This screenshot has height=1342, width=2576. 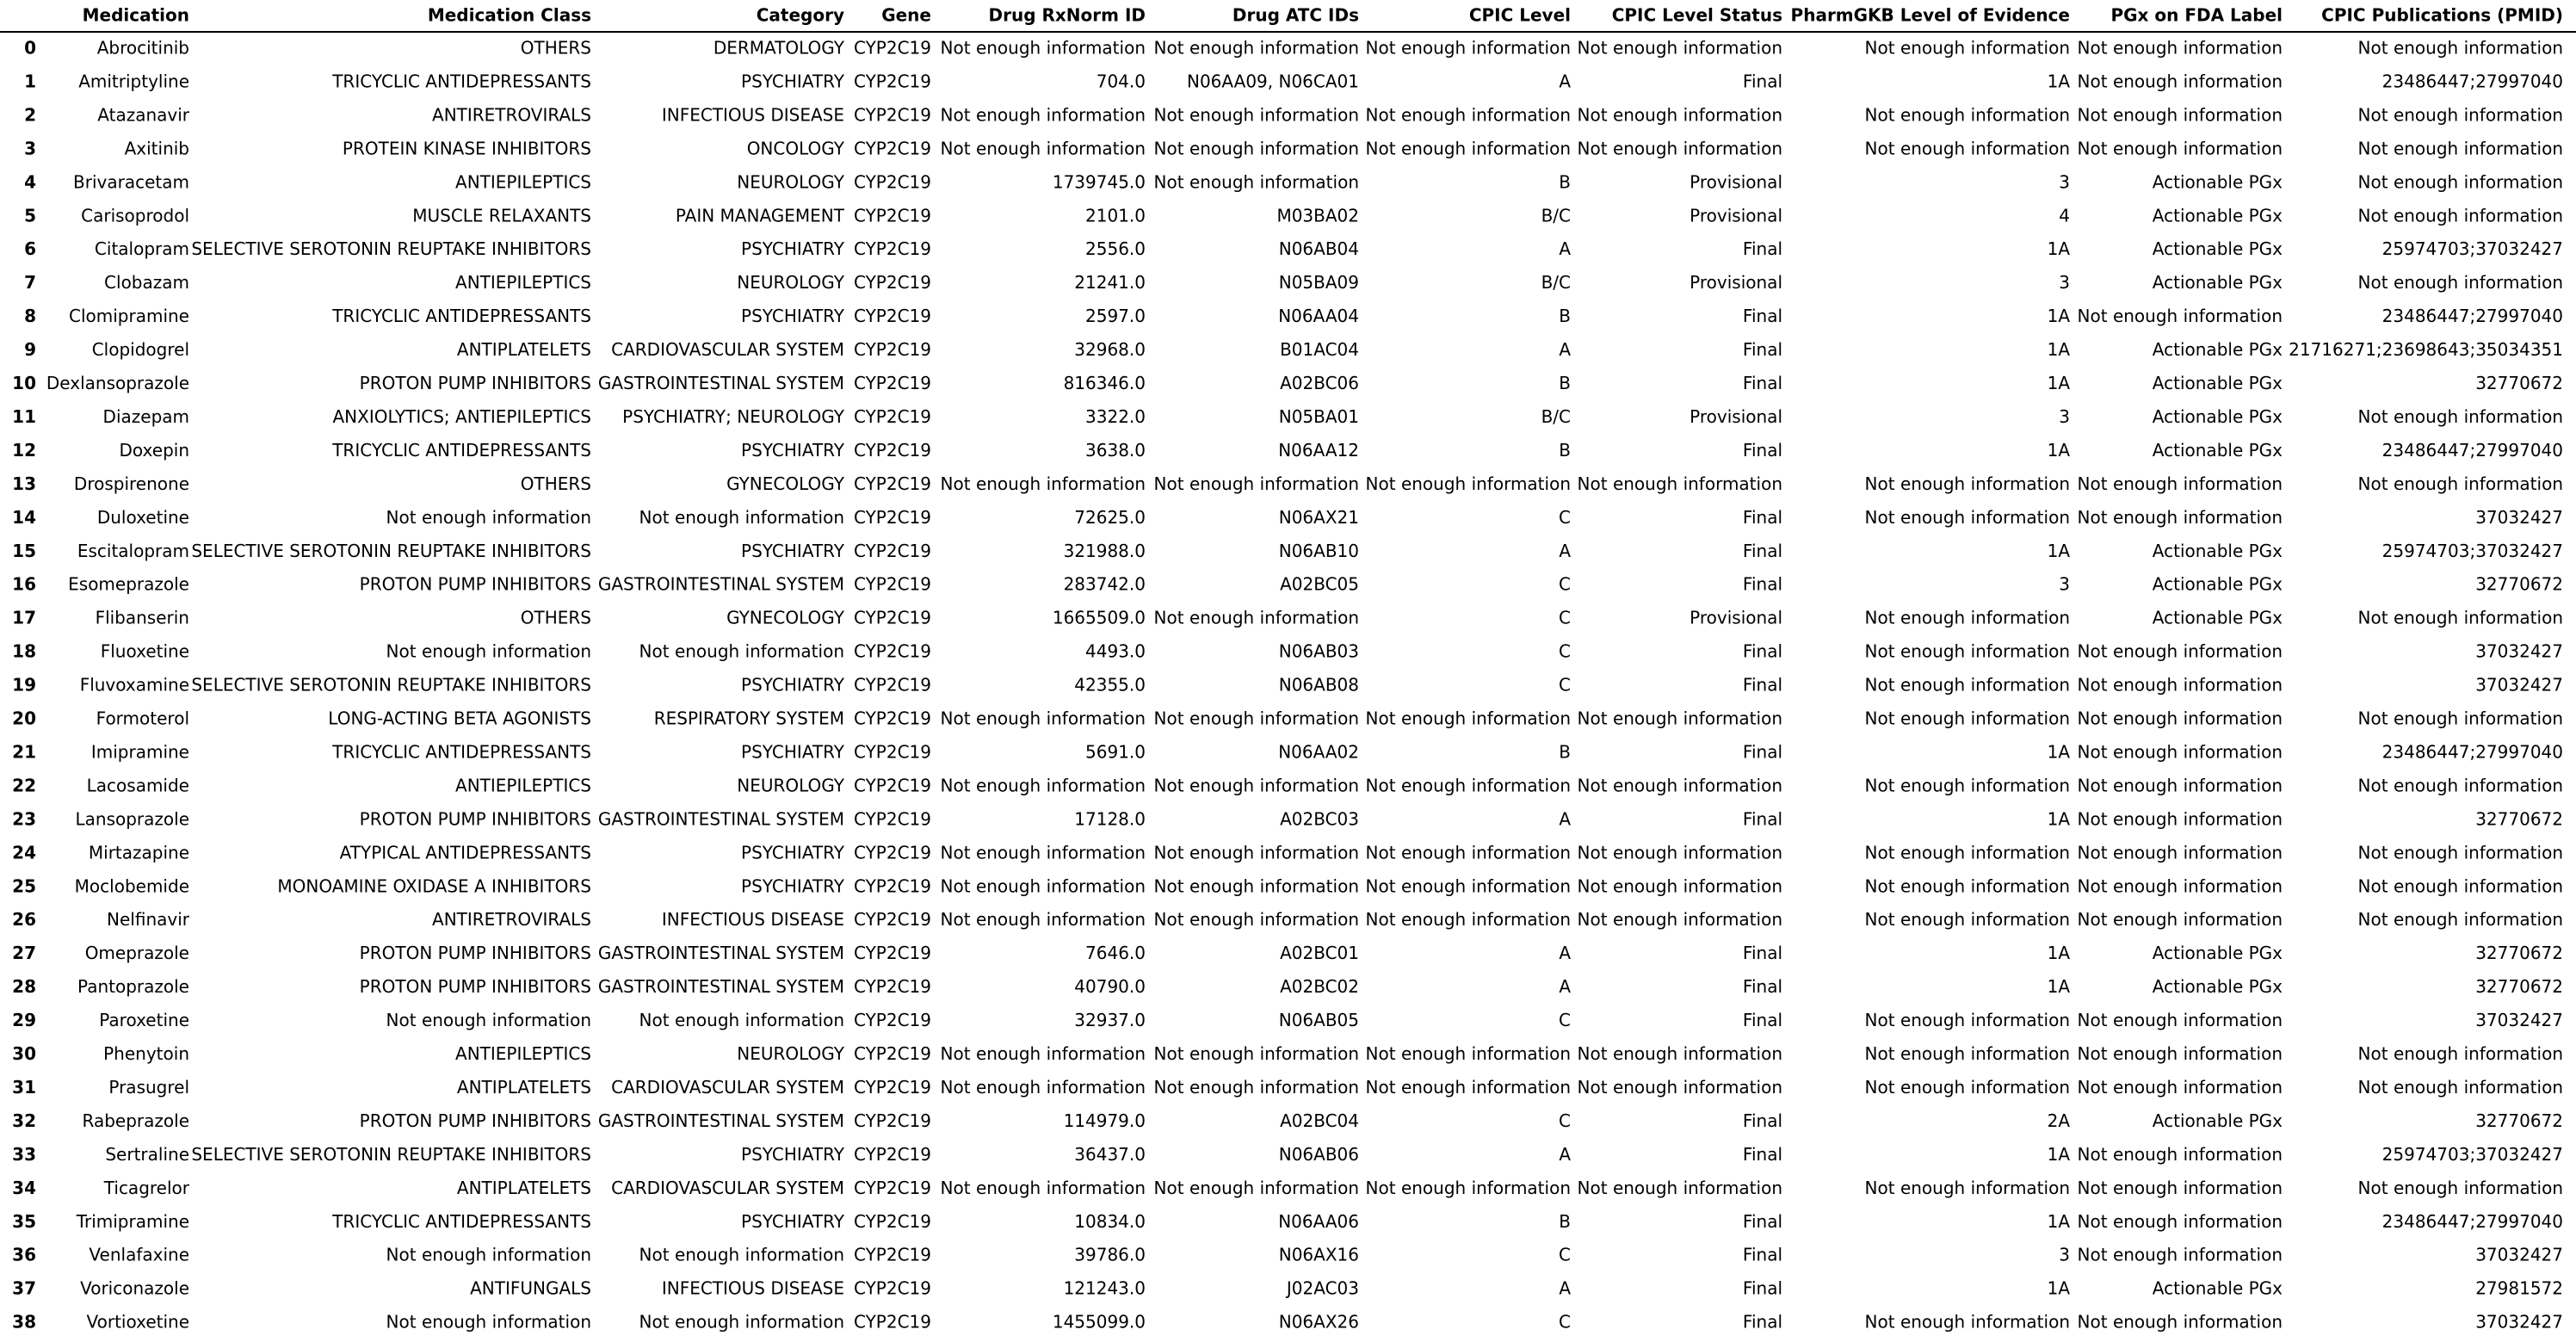 I want to click on row-index: 21, so click(x=24, y=751).